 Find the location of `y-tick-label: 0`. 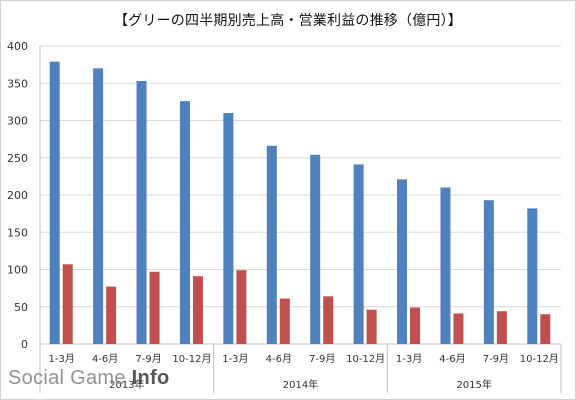

y-tick-label: 0 is located at coordinates (24, 344).